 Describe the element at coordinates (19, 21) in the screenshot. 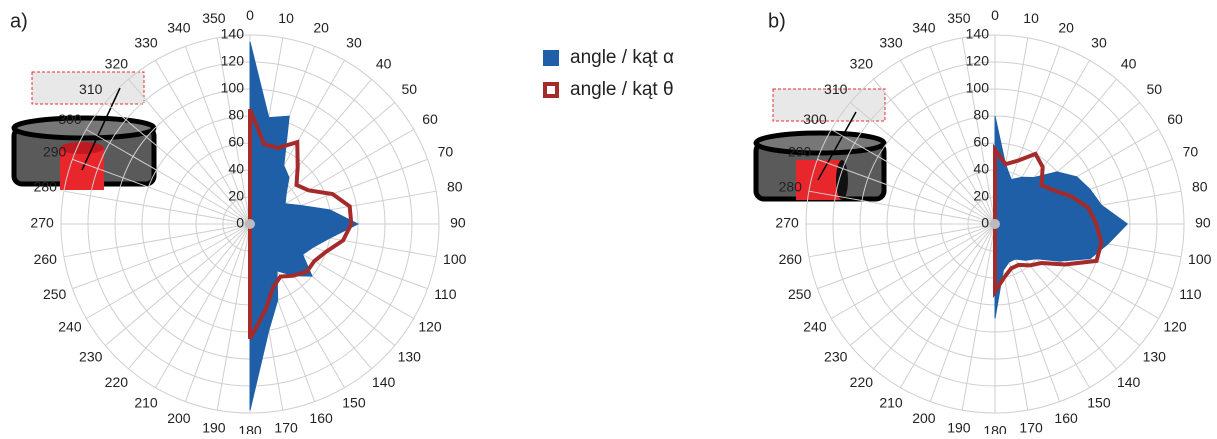

I see `panel-label: a)` at that location.